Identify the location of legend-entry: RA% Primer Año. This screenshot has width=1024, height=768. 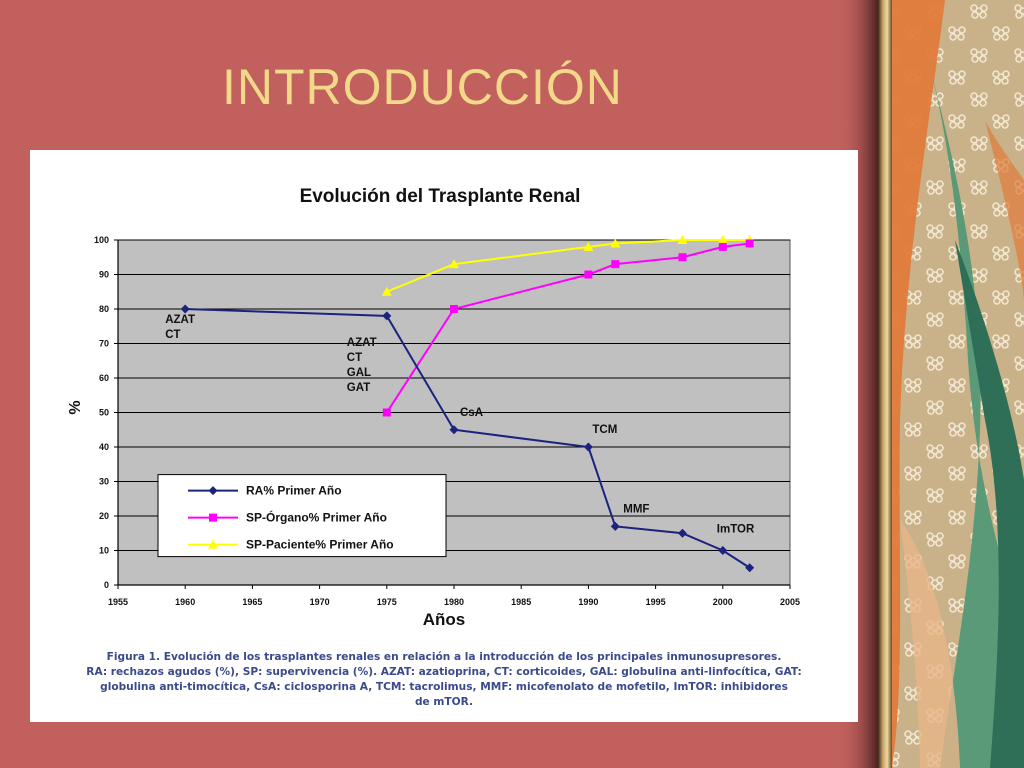
(294, 491).